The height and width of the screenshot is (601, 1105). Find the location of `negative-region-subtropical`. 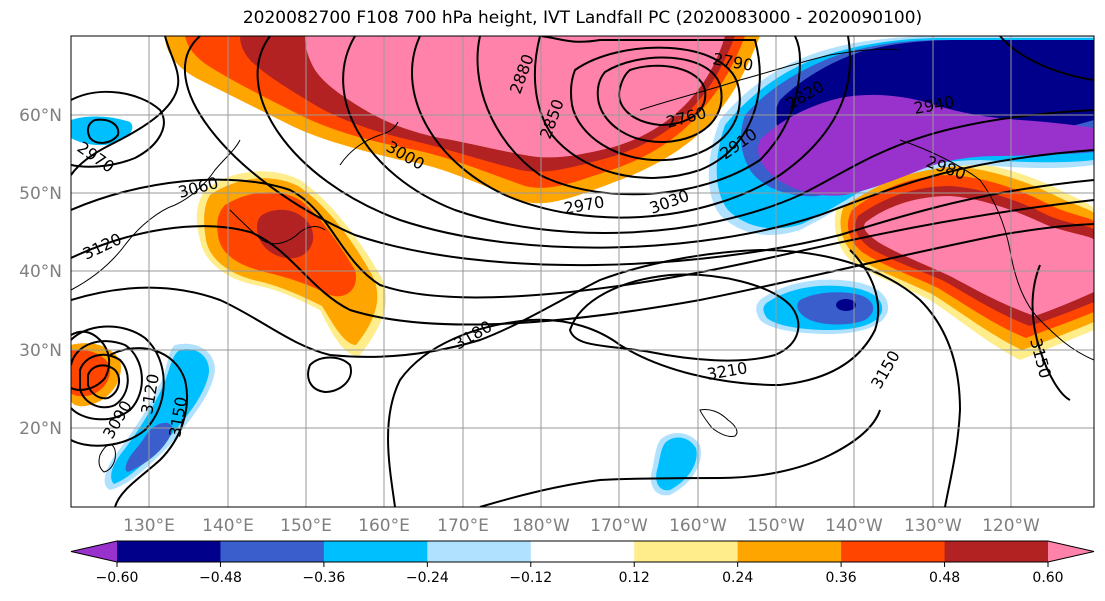

negative-region-subtropical is located at coordinates (676, 464).